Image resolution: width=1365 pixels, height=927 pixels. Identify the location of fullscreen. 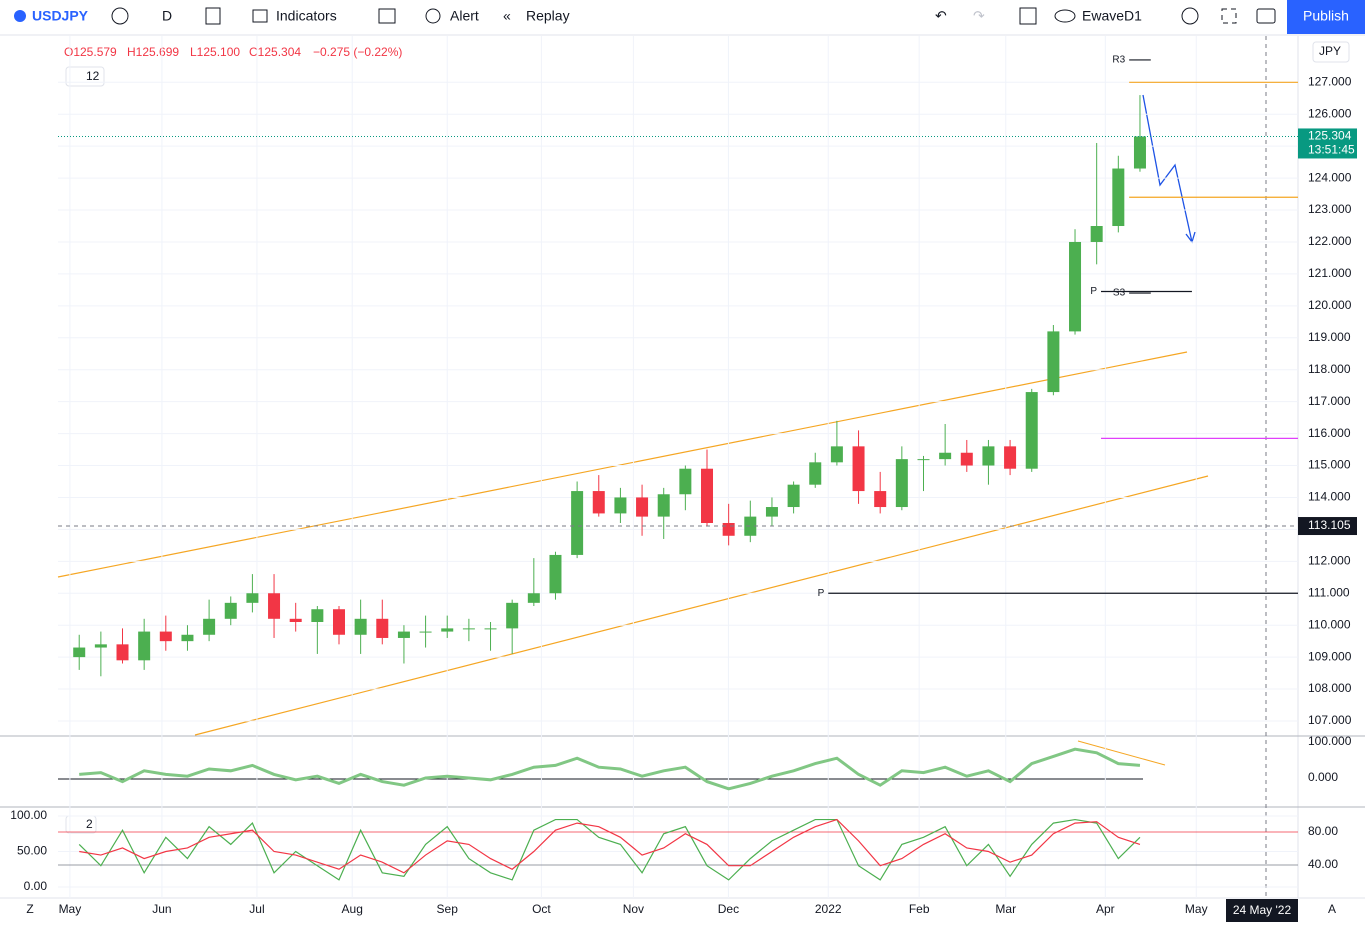
(1229, 16).